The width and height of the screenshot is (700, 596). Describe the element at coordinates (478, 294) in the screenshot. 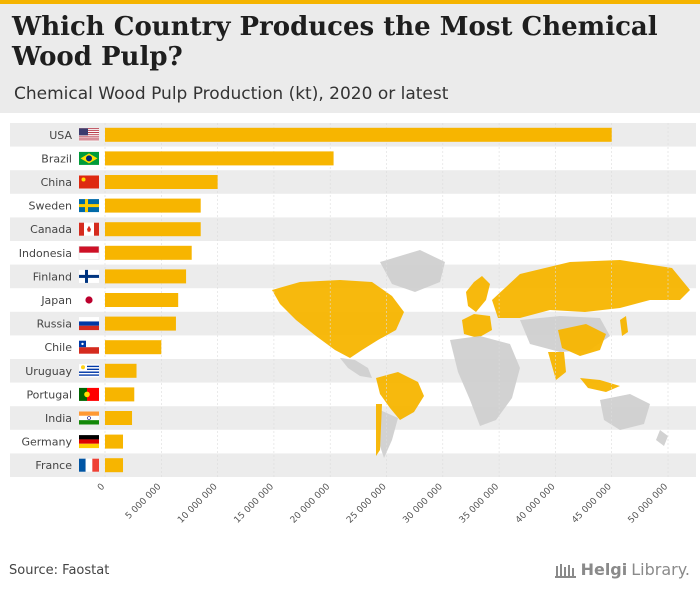

I see `nordic-shape` at that location.